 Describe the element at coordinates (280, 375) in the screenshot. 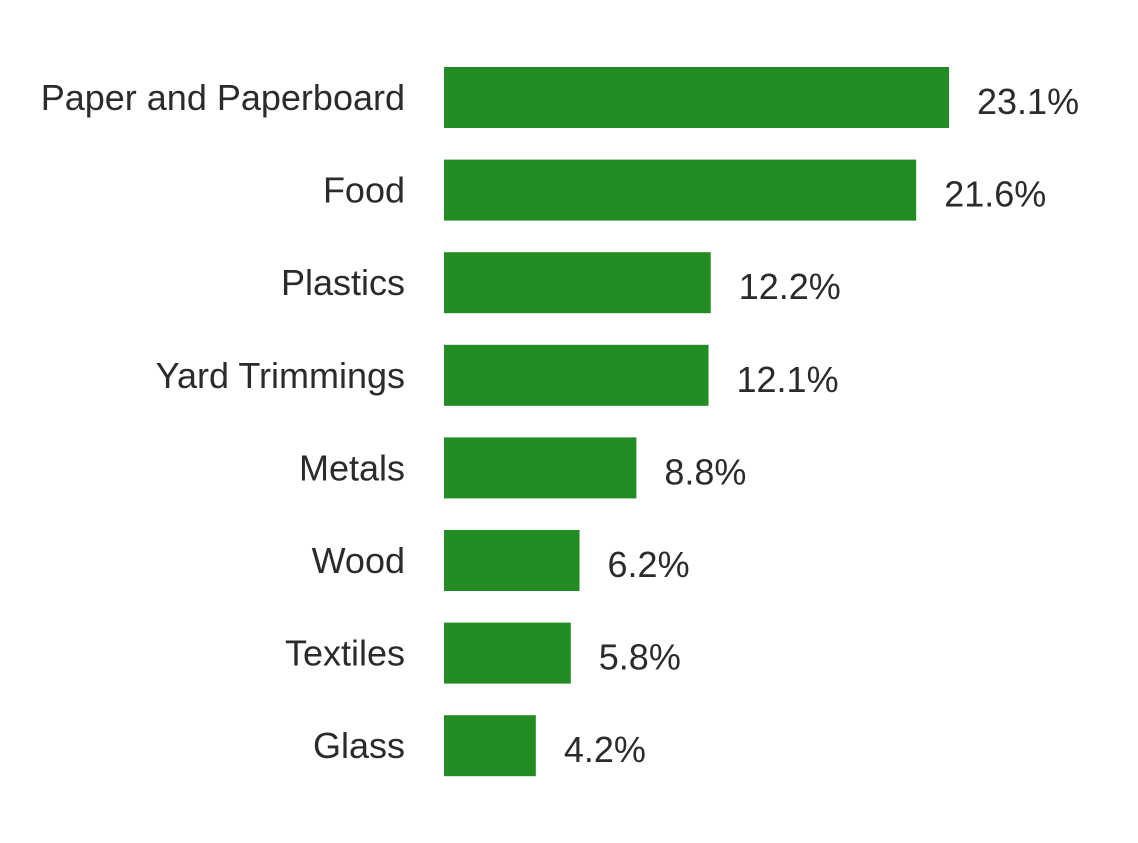

I see `category-label-yard-trimmings: Yard Trimmings` at that location.